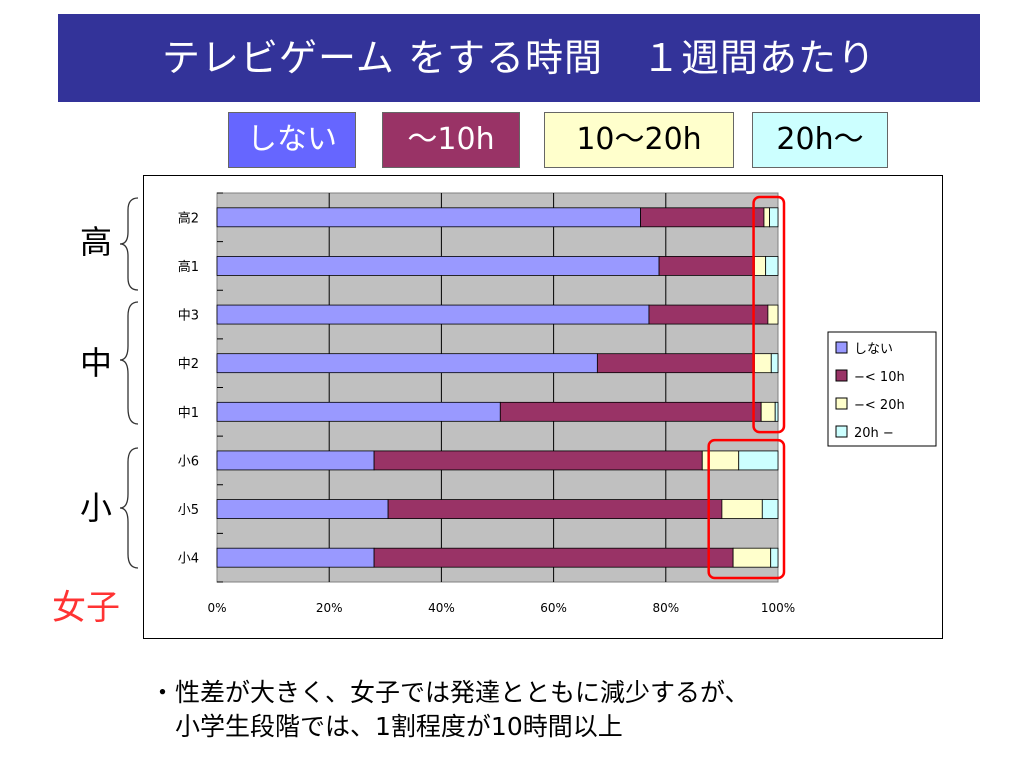  Describe the element at coordinates (874, 433) in the screenshot. I see `legend-label-3: 20h −` at that location.